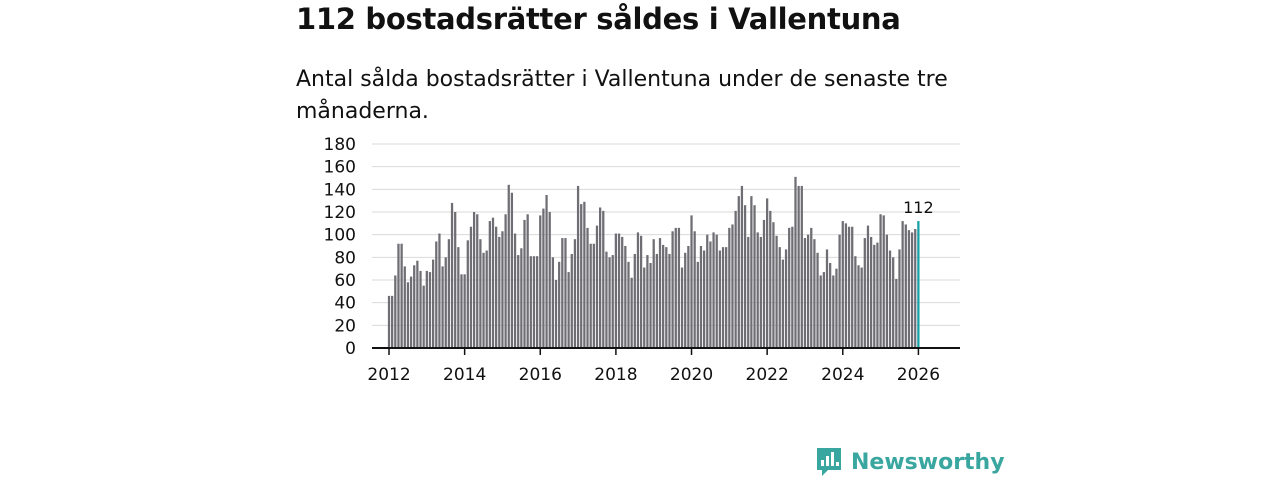  I want to click on x-axis-ticks: 2012 2014 2016 2018 2020 2022 2024 2026, so click(653, 366).